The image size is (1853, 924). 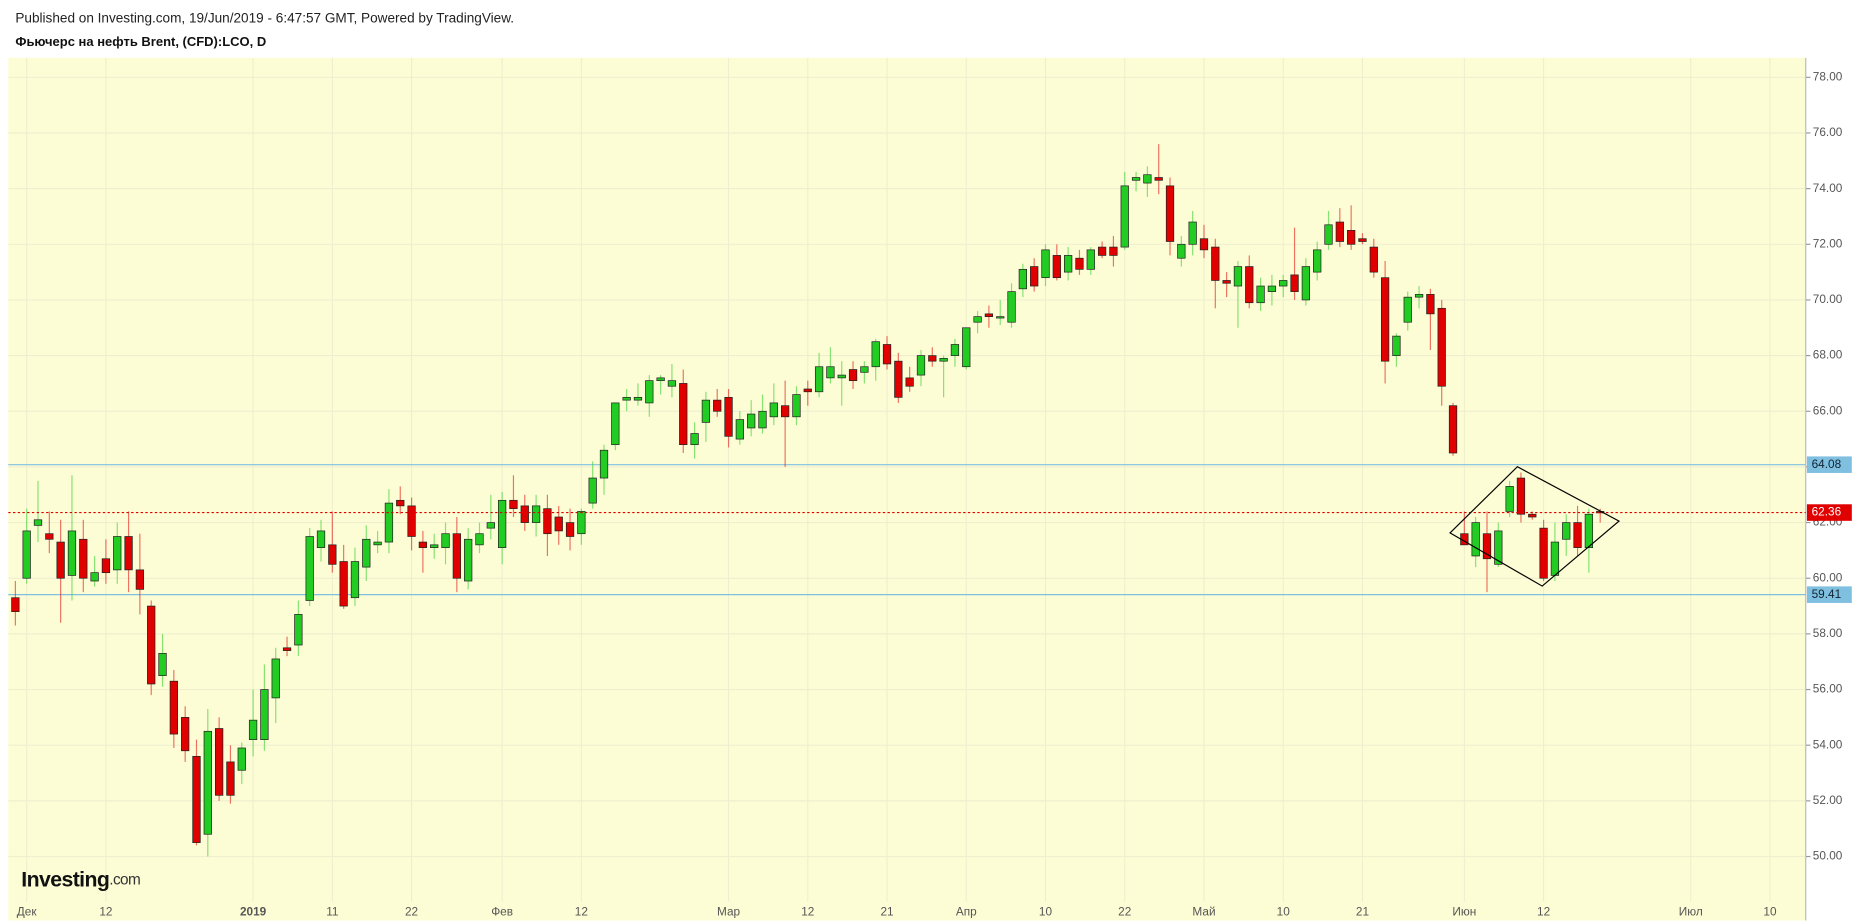 What do you see at coordinates (1203, 911) in the screenshot?
I see `x-tick-label: Май` at bounding box center [1203, 911].